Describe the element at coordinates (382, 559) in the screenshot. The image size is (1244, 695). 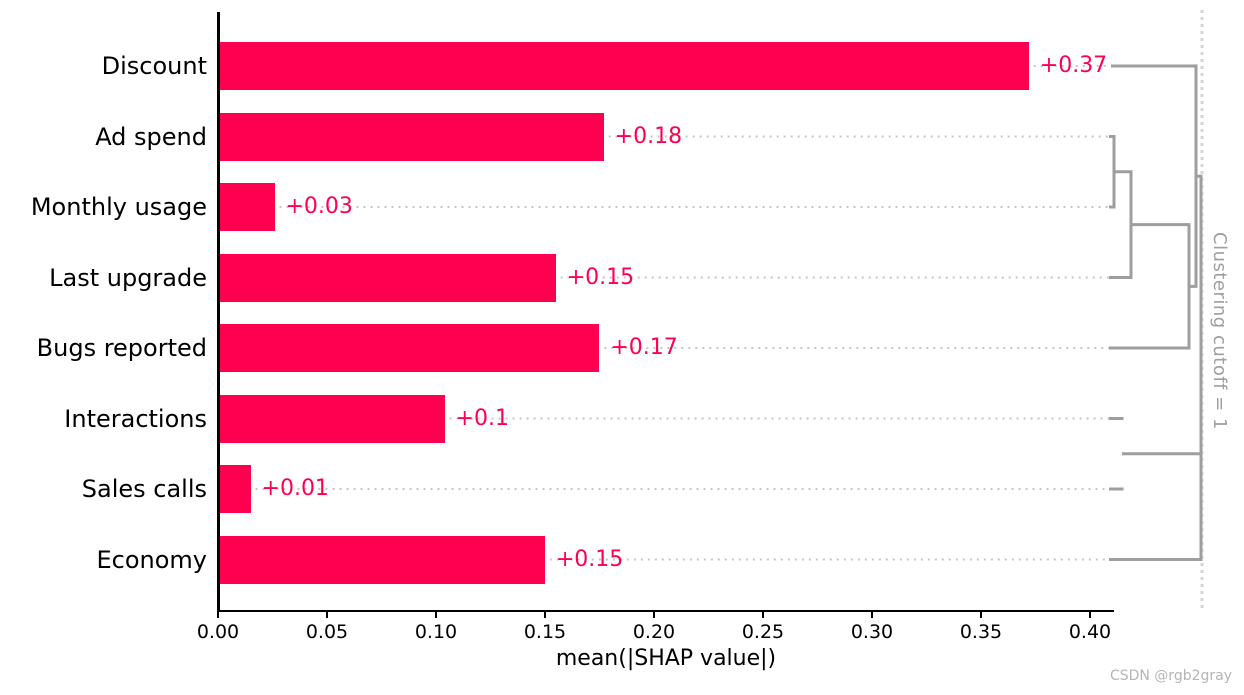
I see `bar-economy` at that location.